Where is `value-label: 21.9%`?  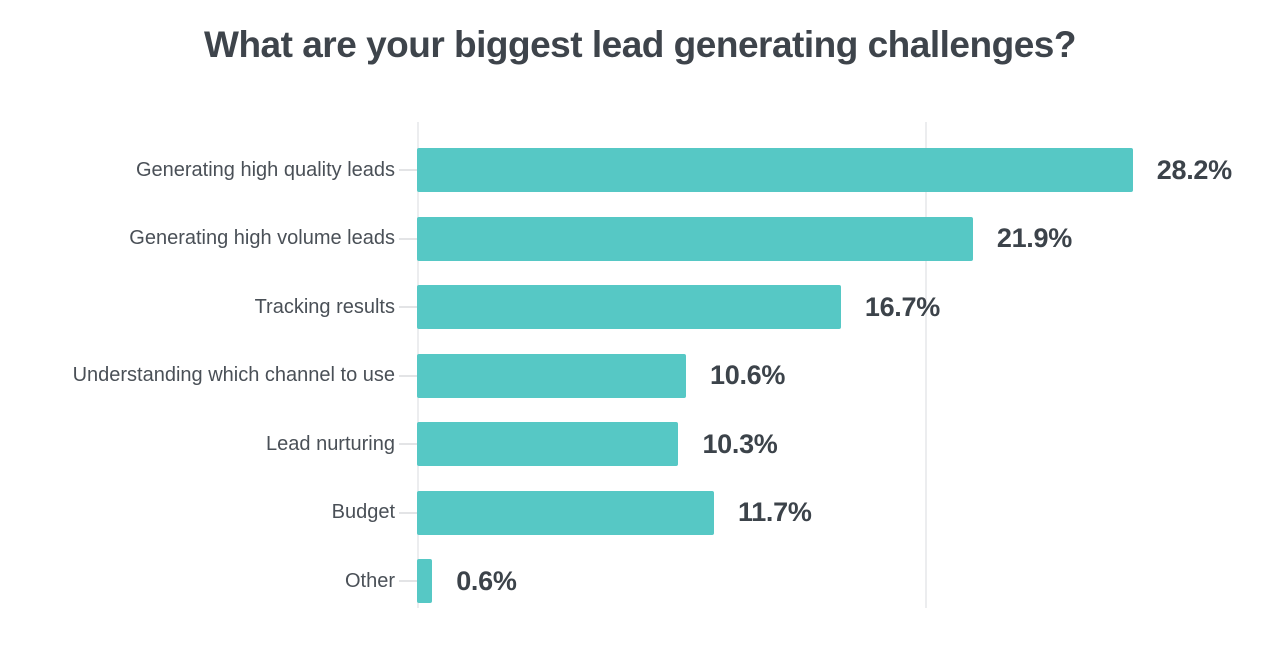
value-label: 21.9% is located at coordinates (1034, 238).